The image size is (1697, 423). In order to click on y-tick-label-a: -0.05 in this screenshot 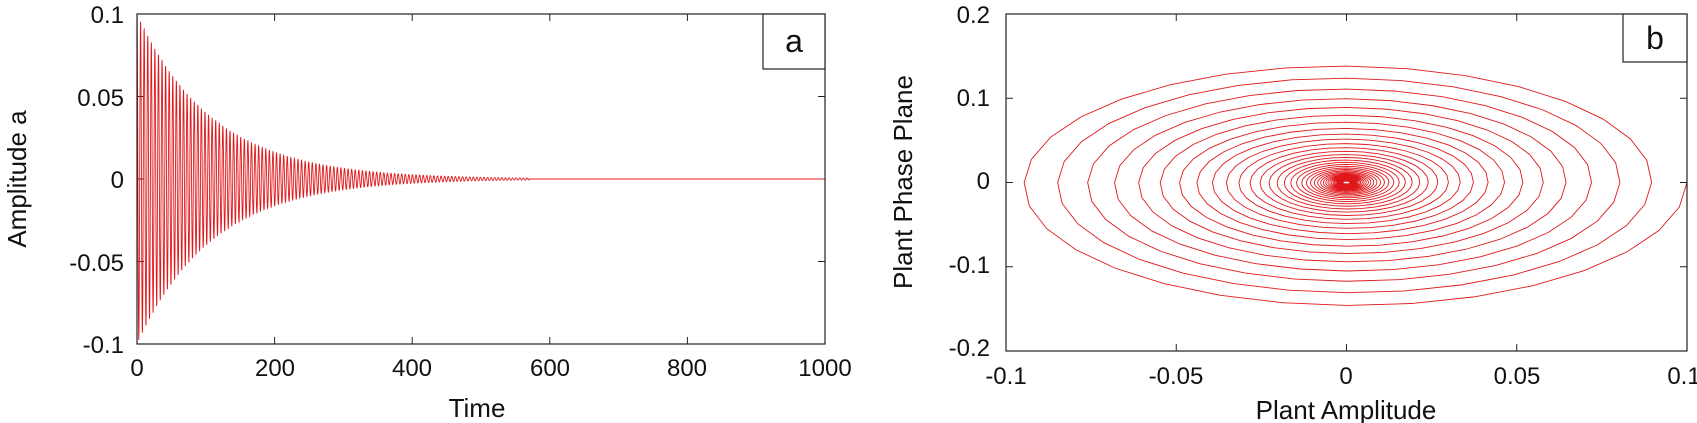, I will do `click(96, 263)`.